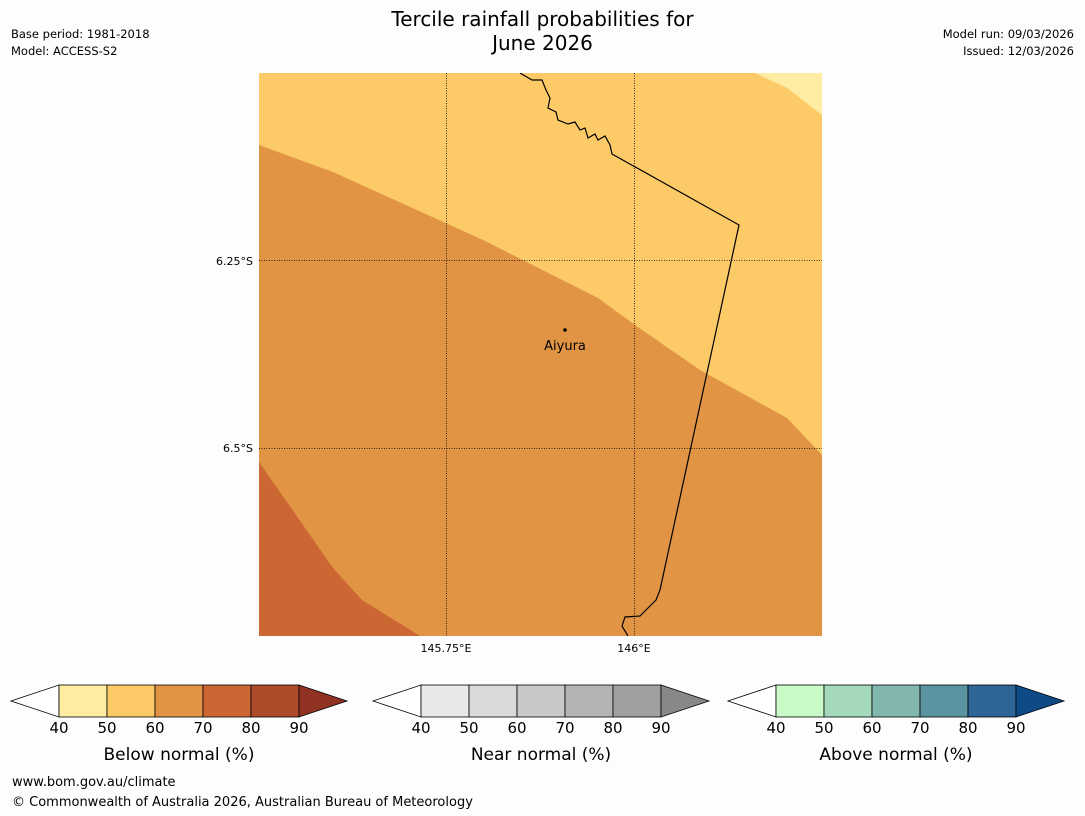 The height and width of the screenshot is (816, 1085). What do you see at coordinates (251, 728) in the screenshot?
I see `below-colorbar-tick: 80` at bounding box center [251, 728].